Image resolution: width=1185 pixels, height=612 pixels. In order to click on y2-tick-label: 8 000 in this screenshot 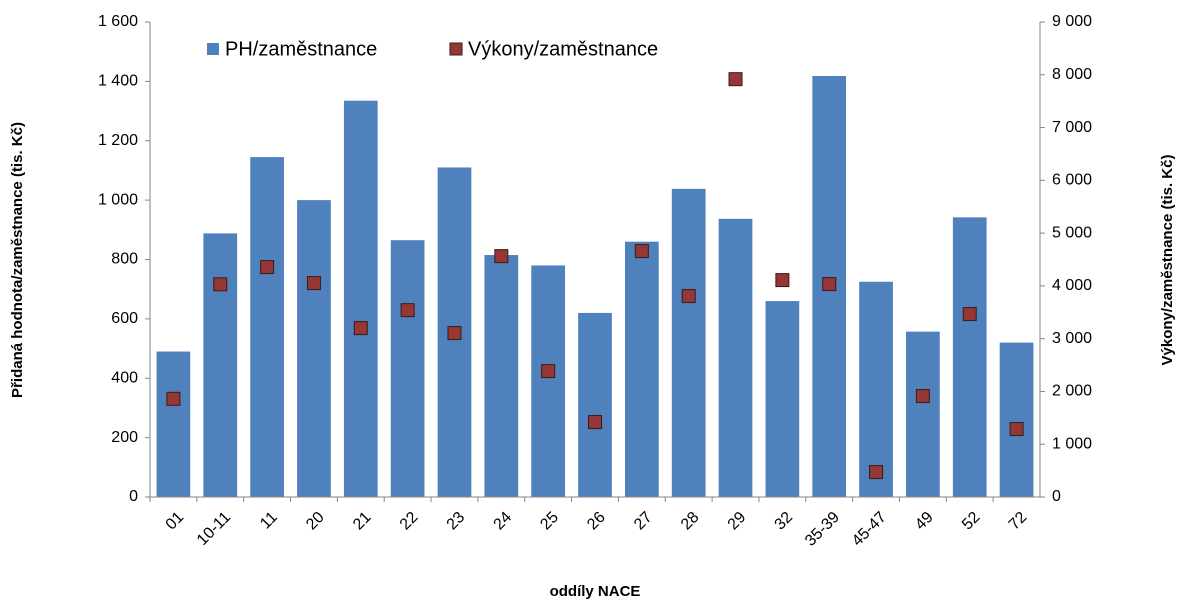, I will do `click(1072, 74)`.